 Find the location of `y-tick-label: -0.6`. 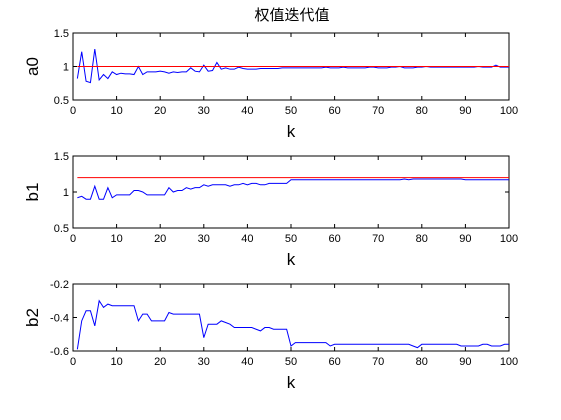

y-tick-label: -0.6 is located at coordinates (59, 352).